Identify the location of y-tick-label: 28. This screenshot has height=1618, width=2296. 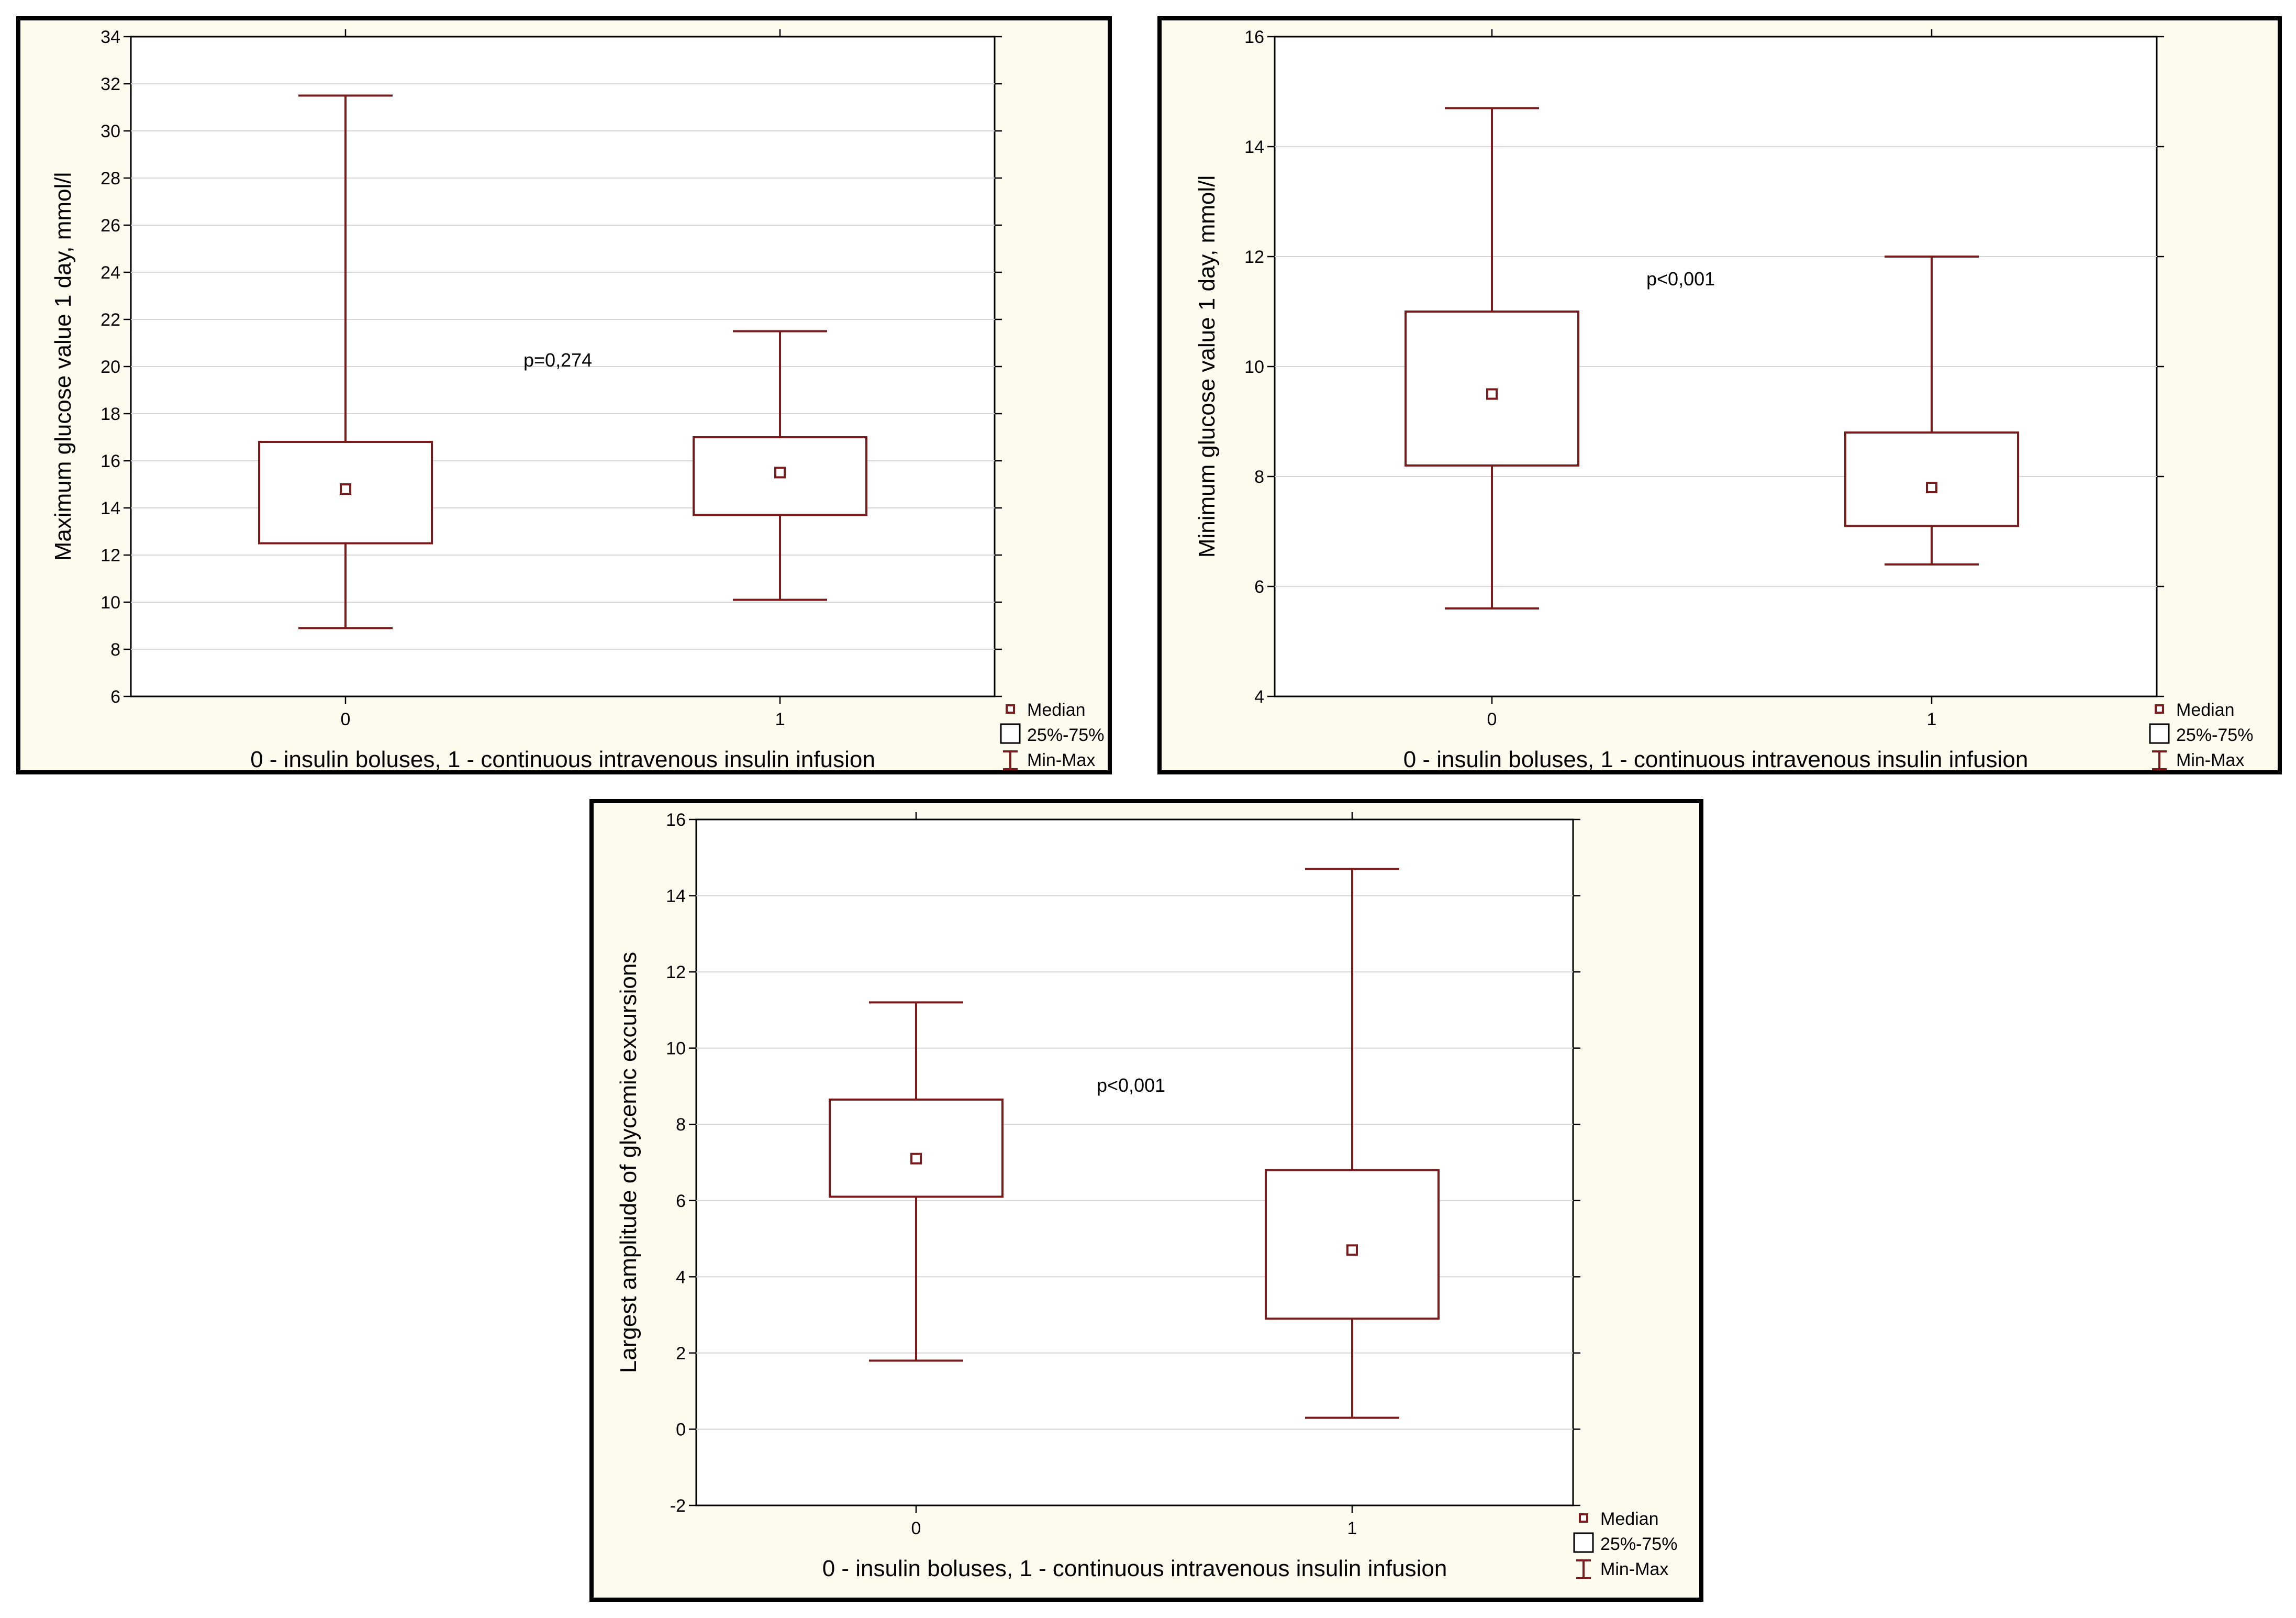
(111, 179).